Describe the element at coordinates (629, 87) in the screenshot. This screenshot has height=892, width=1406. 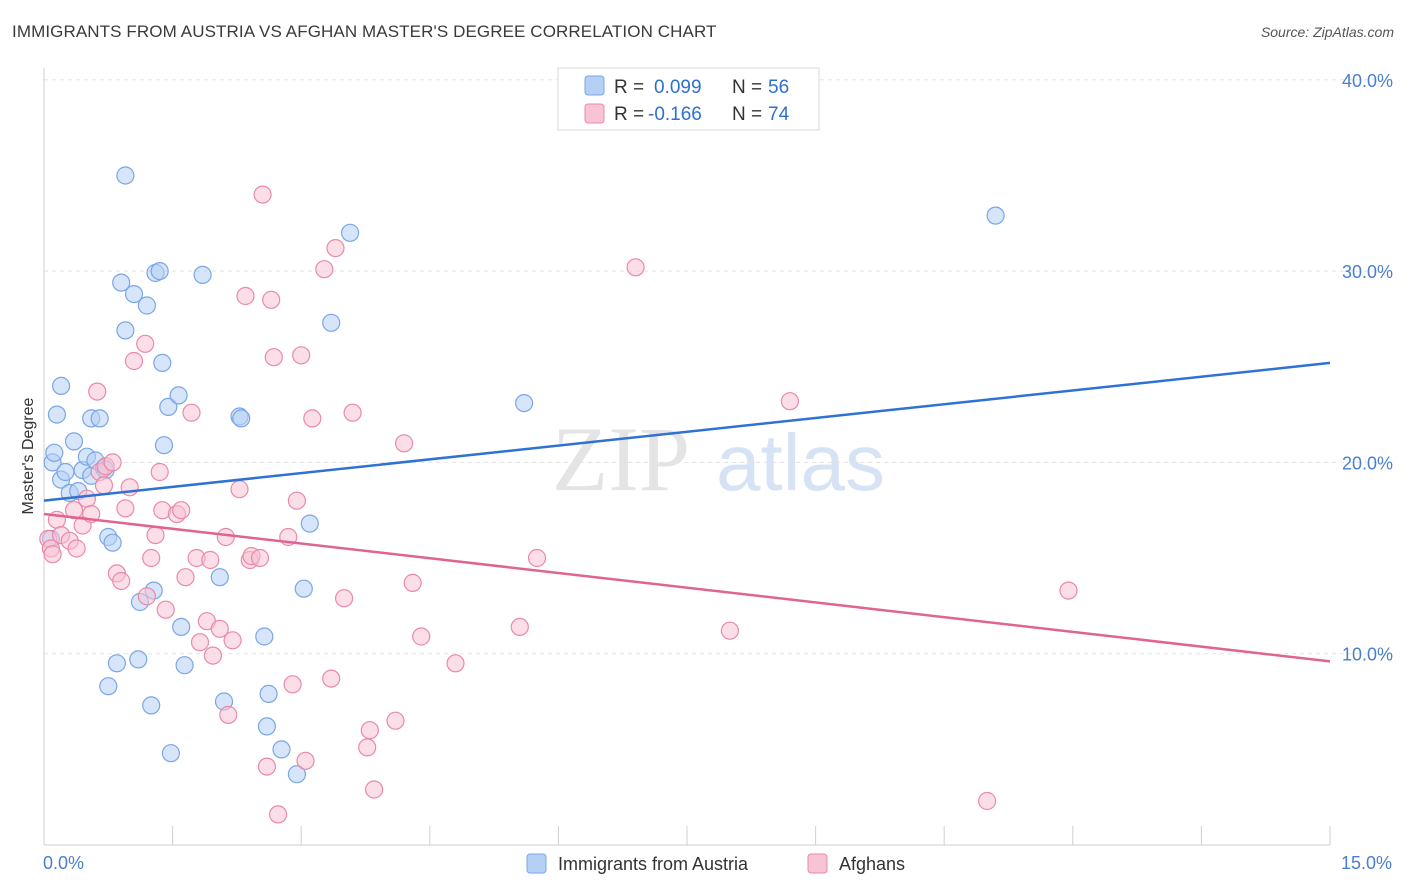
I see `legend-r-label-austria: R =` at that location.